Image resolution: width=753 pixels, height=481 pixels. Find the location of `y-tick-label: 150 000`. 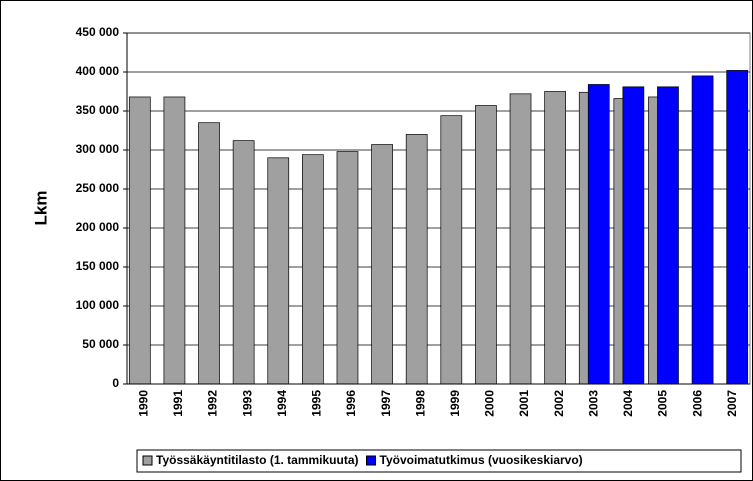

y-tick-label: 150 000 is located at coordinates (98, 266).